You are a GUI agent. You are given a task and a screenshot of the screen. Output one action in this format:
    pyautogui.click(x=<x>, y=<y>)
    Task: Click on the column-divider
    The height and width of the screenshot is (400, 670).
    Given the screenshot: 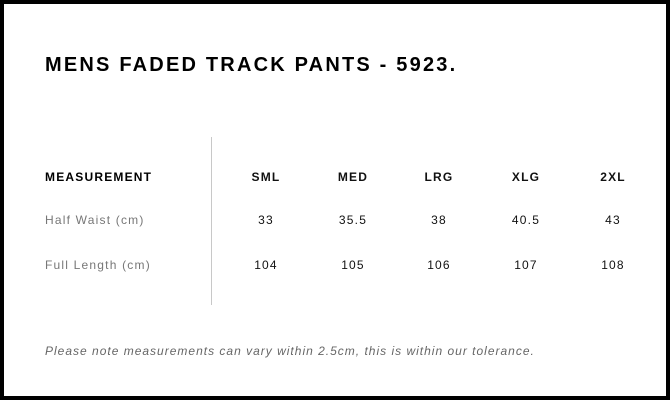 What is the action you would take?
    pyautogui.click(x=211, y=221)
    